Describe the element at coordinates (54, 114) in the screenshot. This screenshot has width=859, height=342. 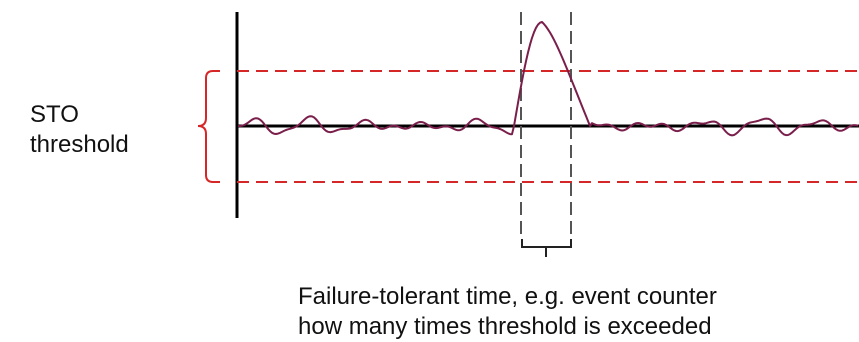
I see `sto-label-line1: STO` at that location.